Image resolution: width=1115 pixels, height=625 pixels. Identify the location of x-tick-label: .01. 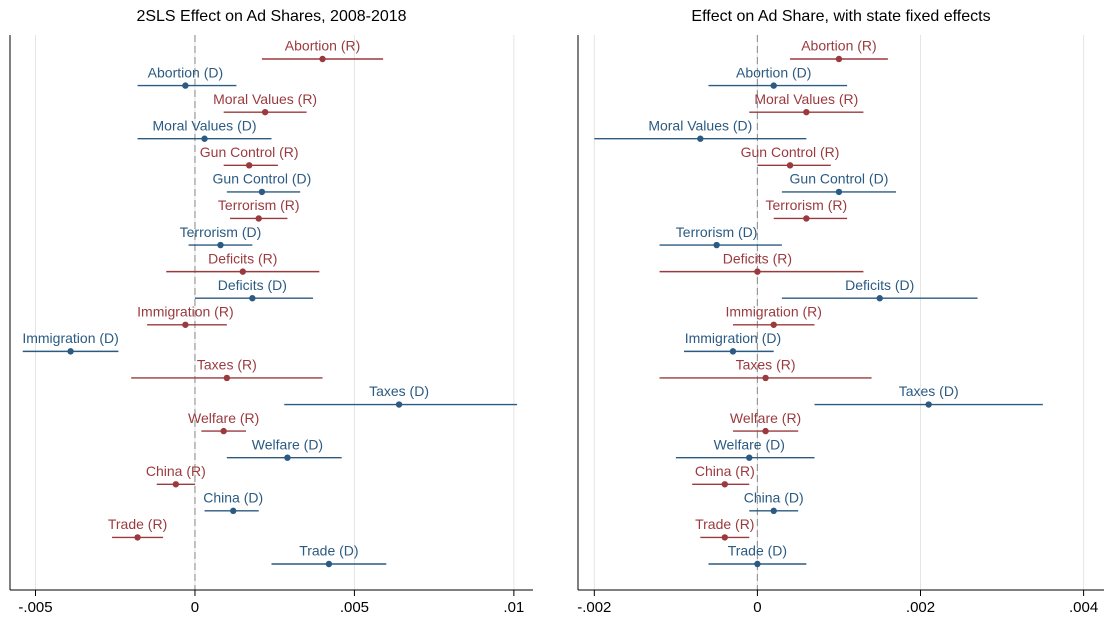
(513, 607).